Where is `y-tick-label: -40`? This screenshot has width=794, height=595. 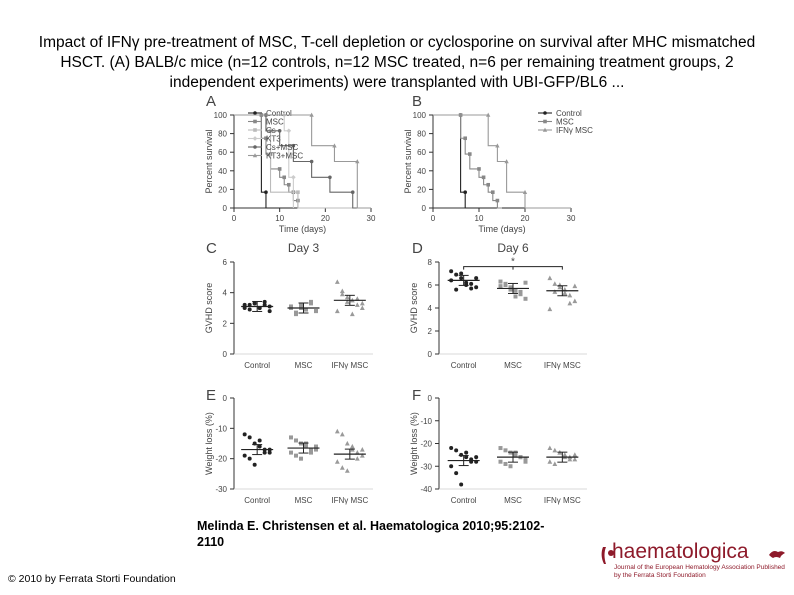 y-tick-label: -40 is located at coordinates (426, 489).